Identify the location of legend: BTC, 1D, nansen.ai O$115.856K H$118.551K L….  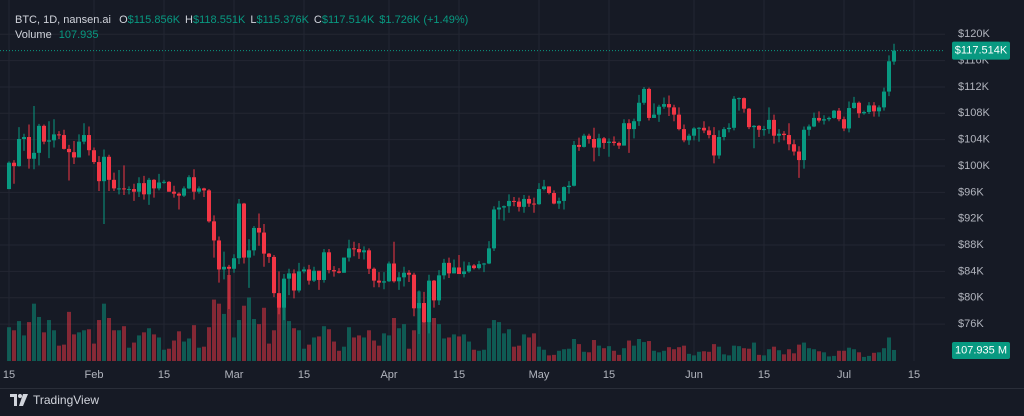
(241, 28).